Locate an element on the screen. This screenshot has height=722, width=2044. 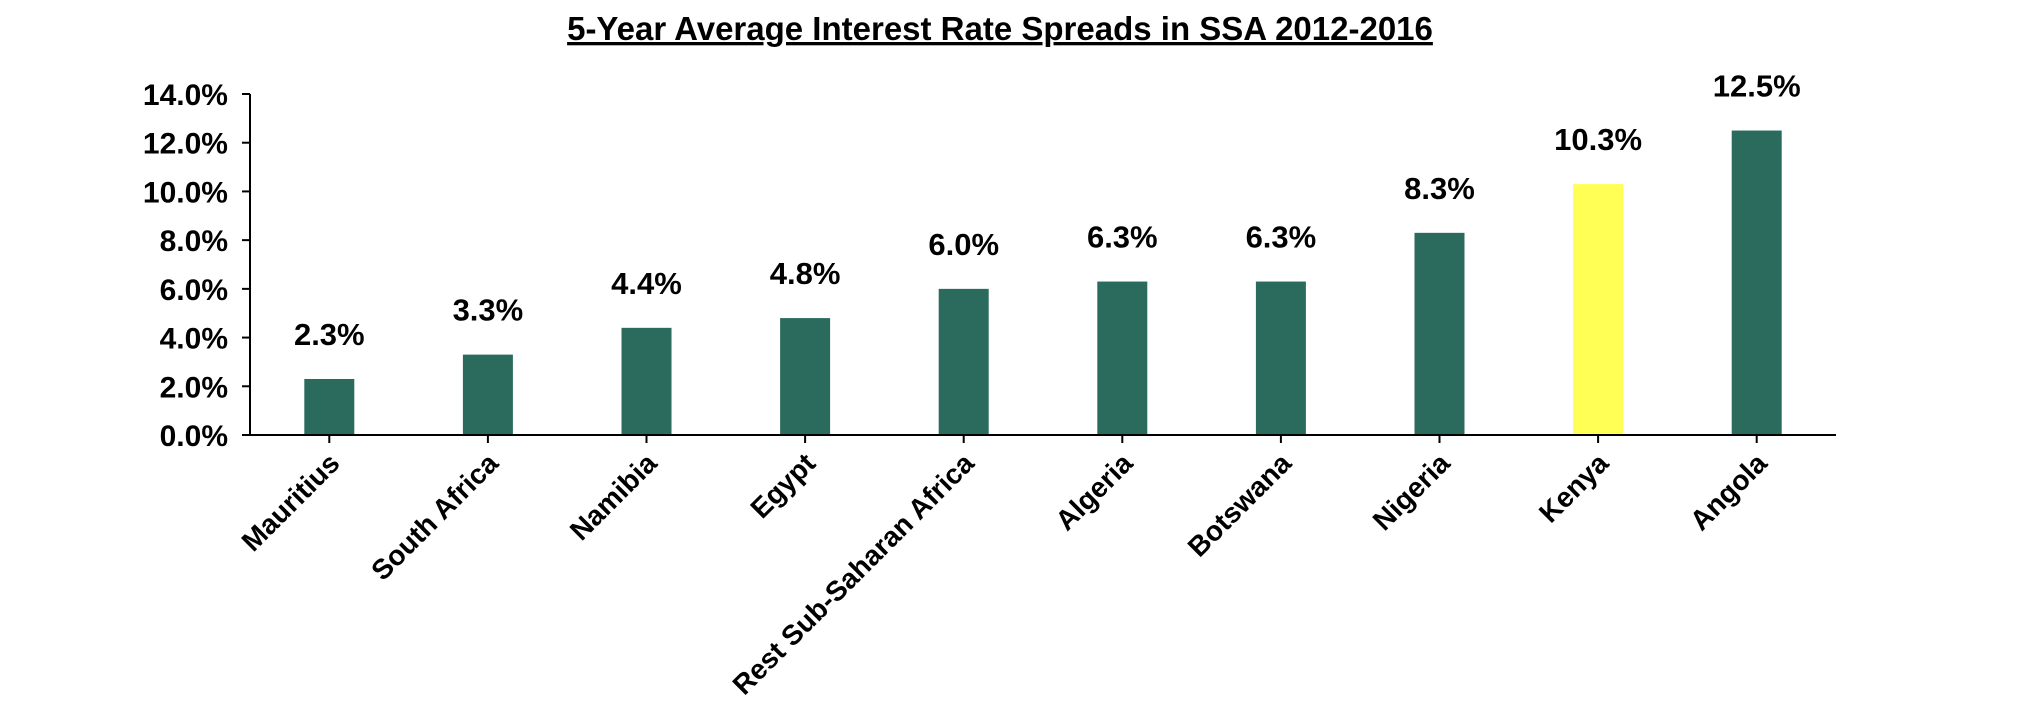
y-tick-label: 0.0% is located at coordinates (194, 436).